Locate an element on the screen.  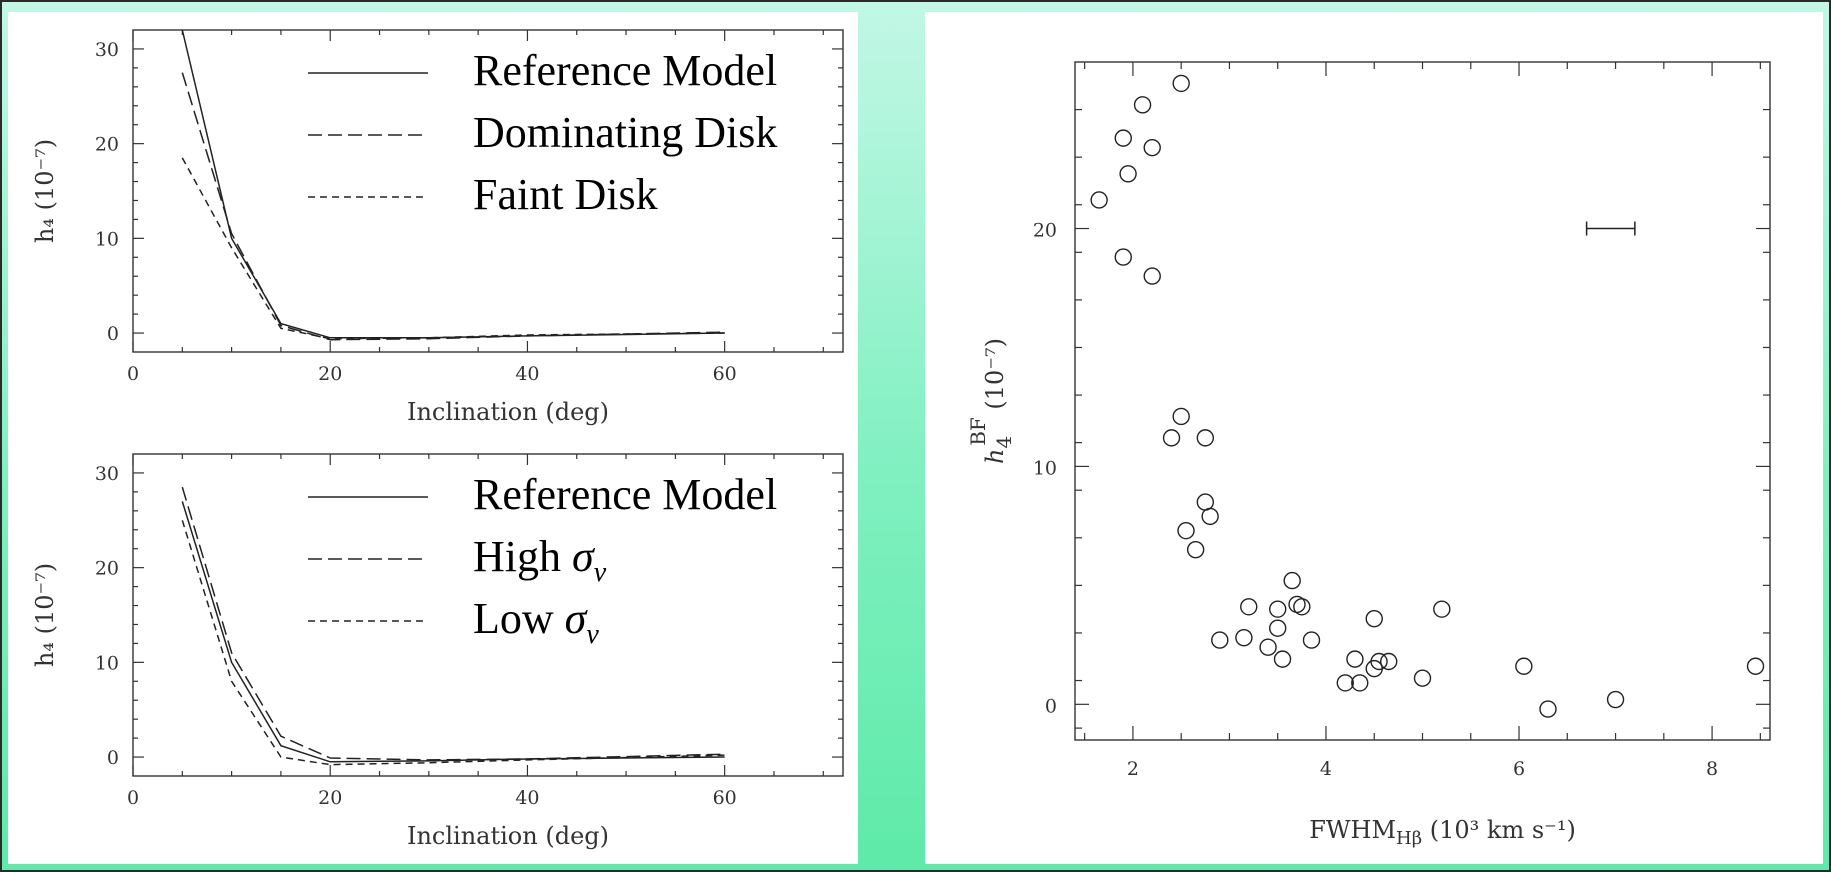
legend-label-2: Faint Disk is located at coordinates (565, 194).